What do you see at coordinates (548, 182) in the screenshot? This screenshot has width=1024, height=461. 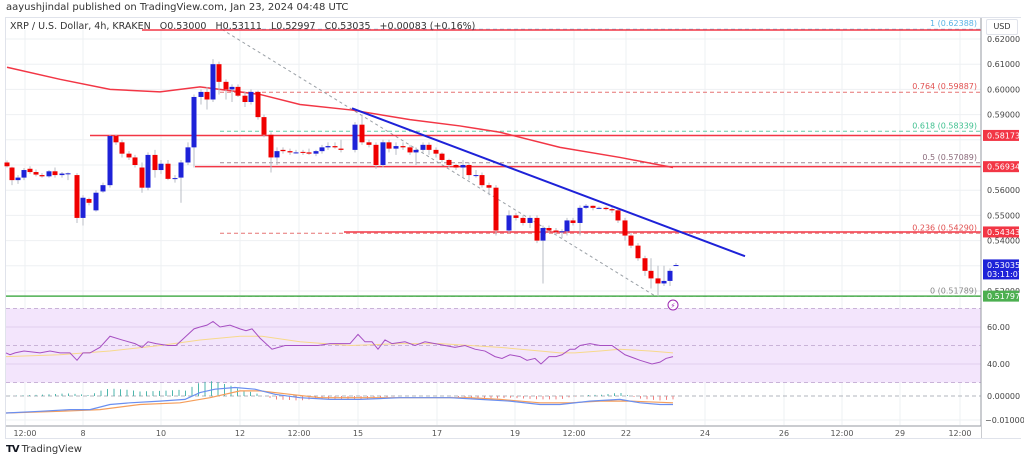 I see `bearish-trend-line` at bounding box center [548, 182].